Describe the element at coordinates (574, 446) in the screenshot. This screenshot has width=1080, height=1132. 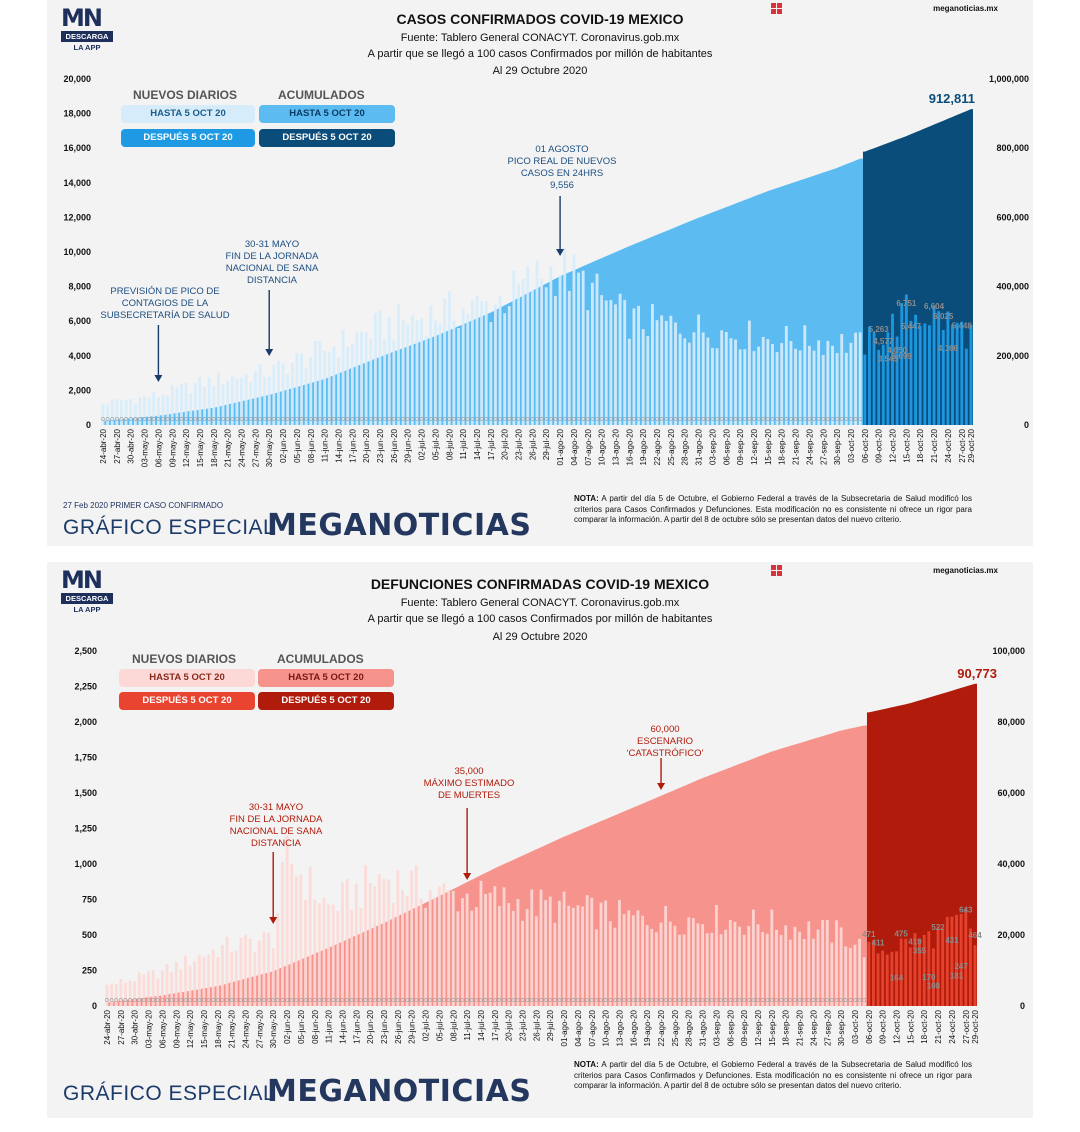
I see `x-date-label: 04-ago-20` at that location.